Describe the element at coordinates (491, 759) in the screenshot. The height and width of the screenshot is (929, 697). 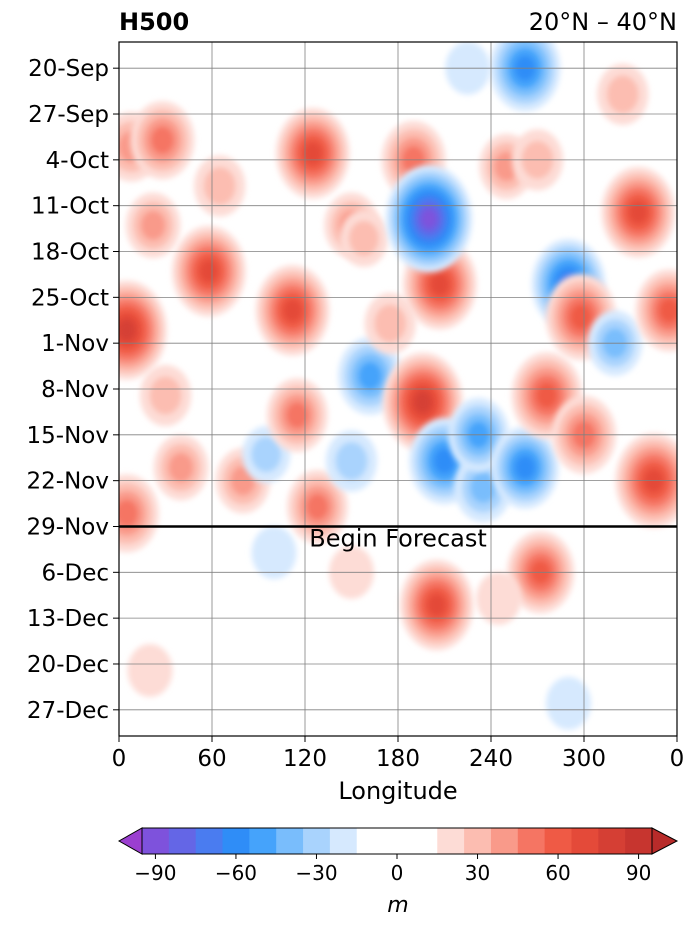
I see `x-tick-label: 240` at that location.